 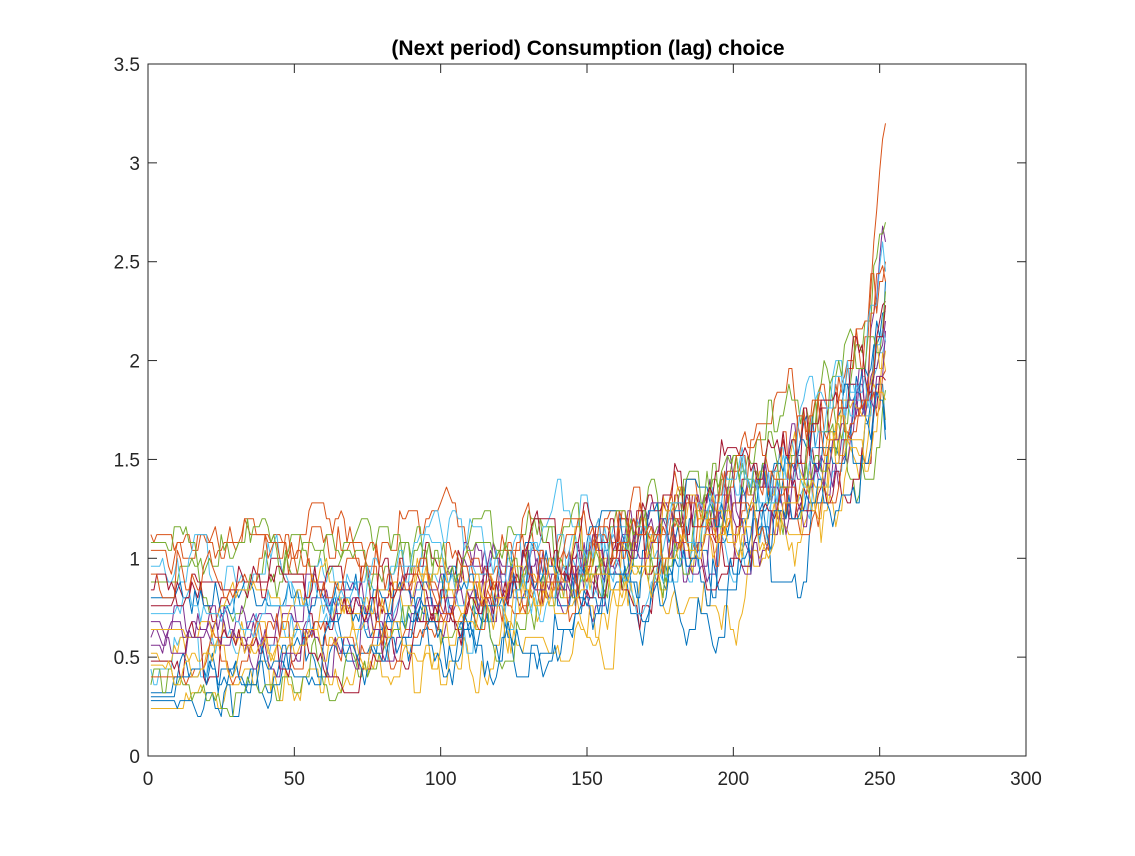 I want to click on y-tick-label: 1.5, so click(x=127, y=460).